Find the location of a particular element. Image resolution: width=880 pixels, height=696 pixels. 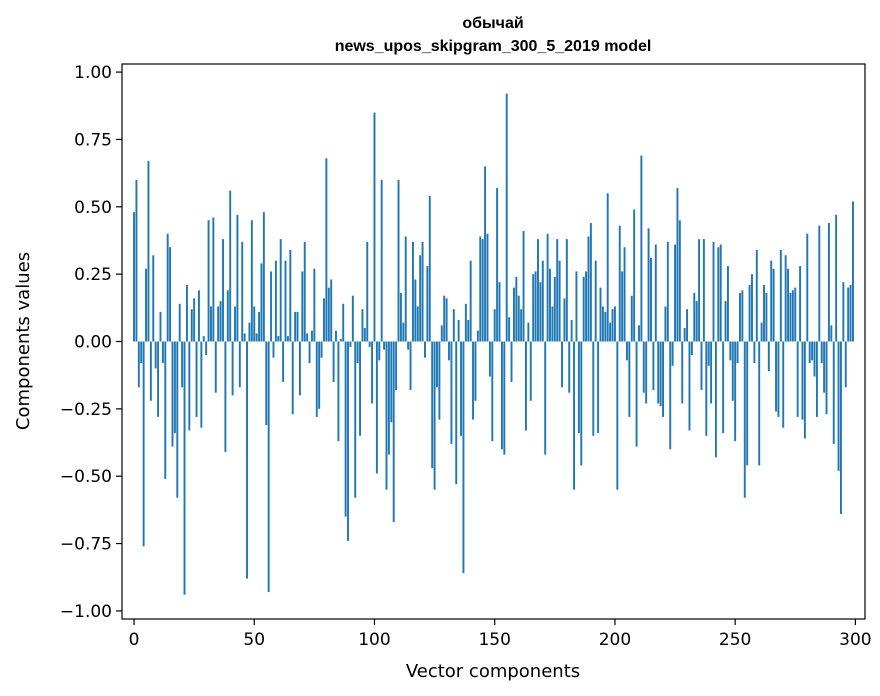

y-tick-label: −0.25 is located at coordinates (86, 410).